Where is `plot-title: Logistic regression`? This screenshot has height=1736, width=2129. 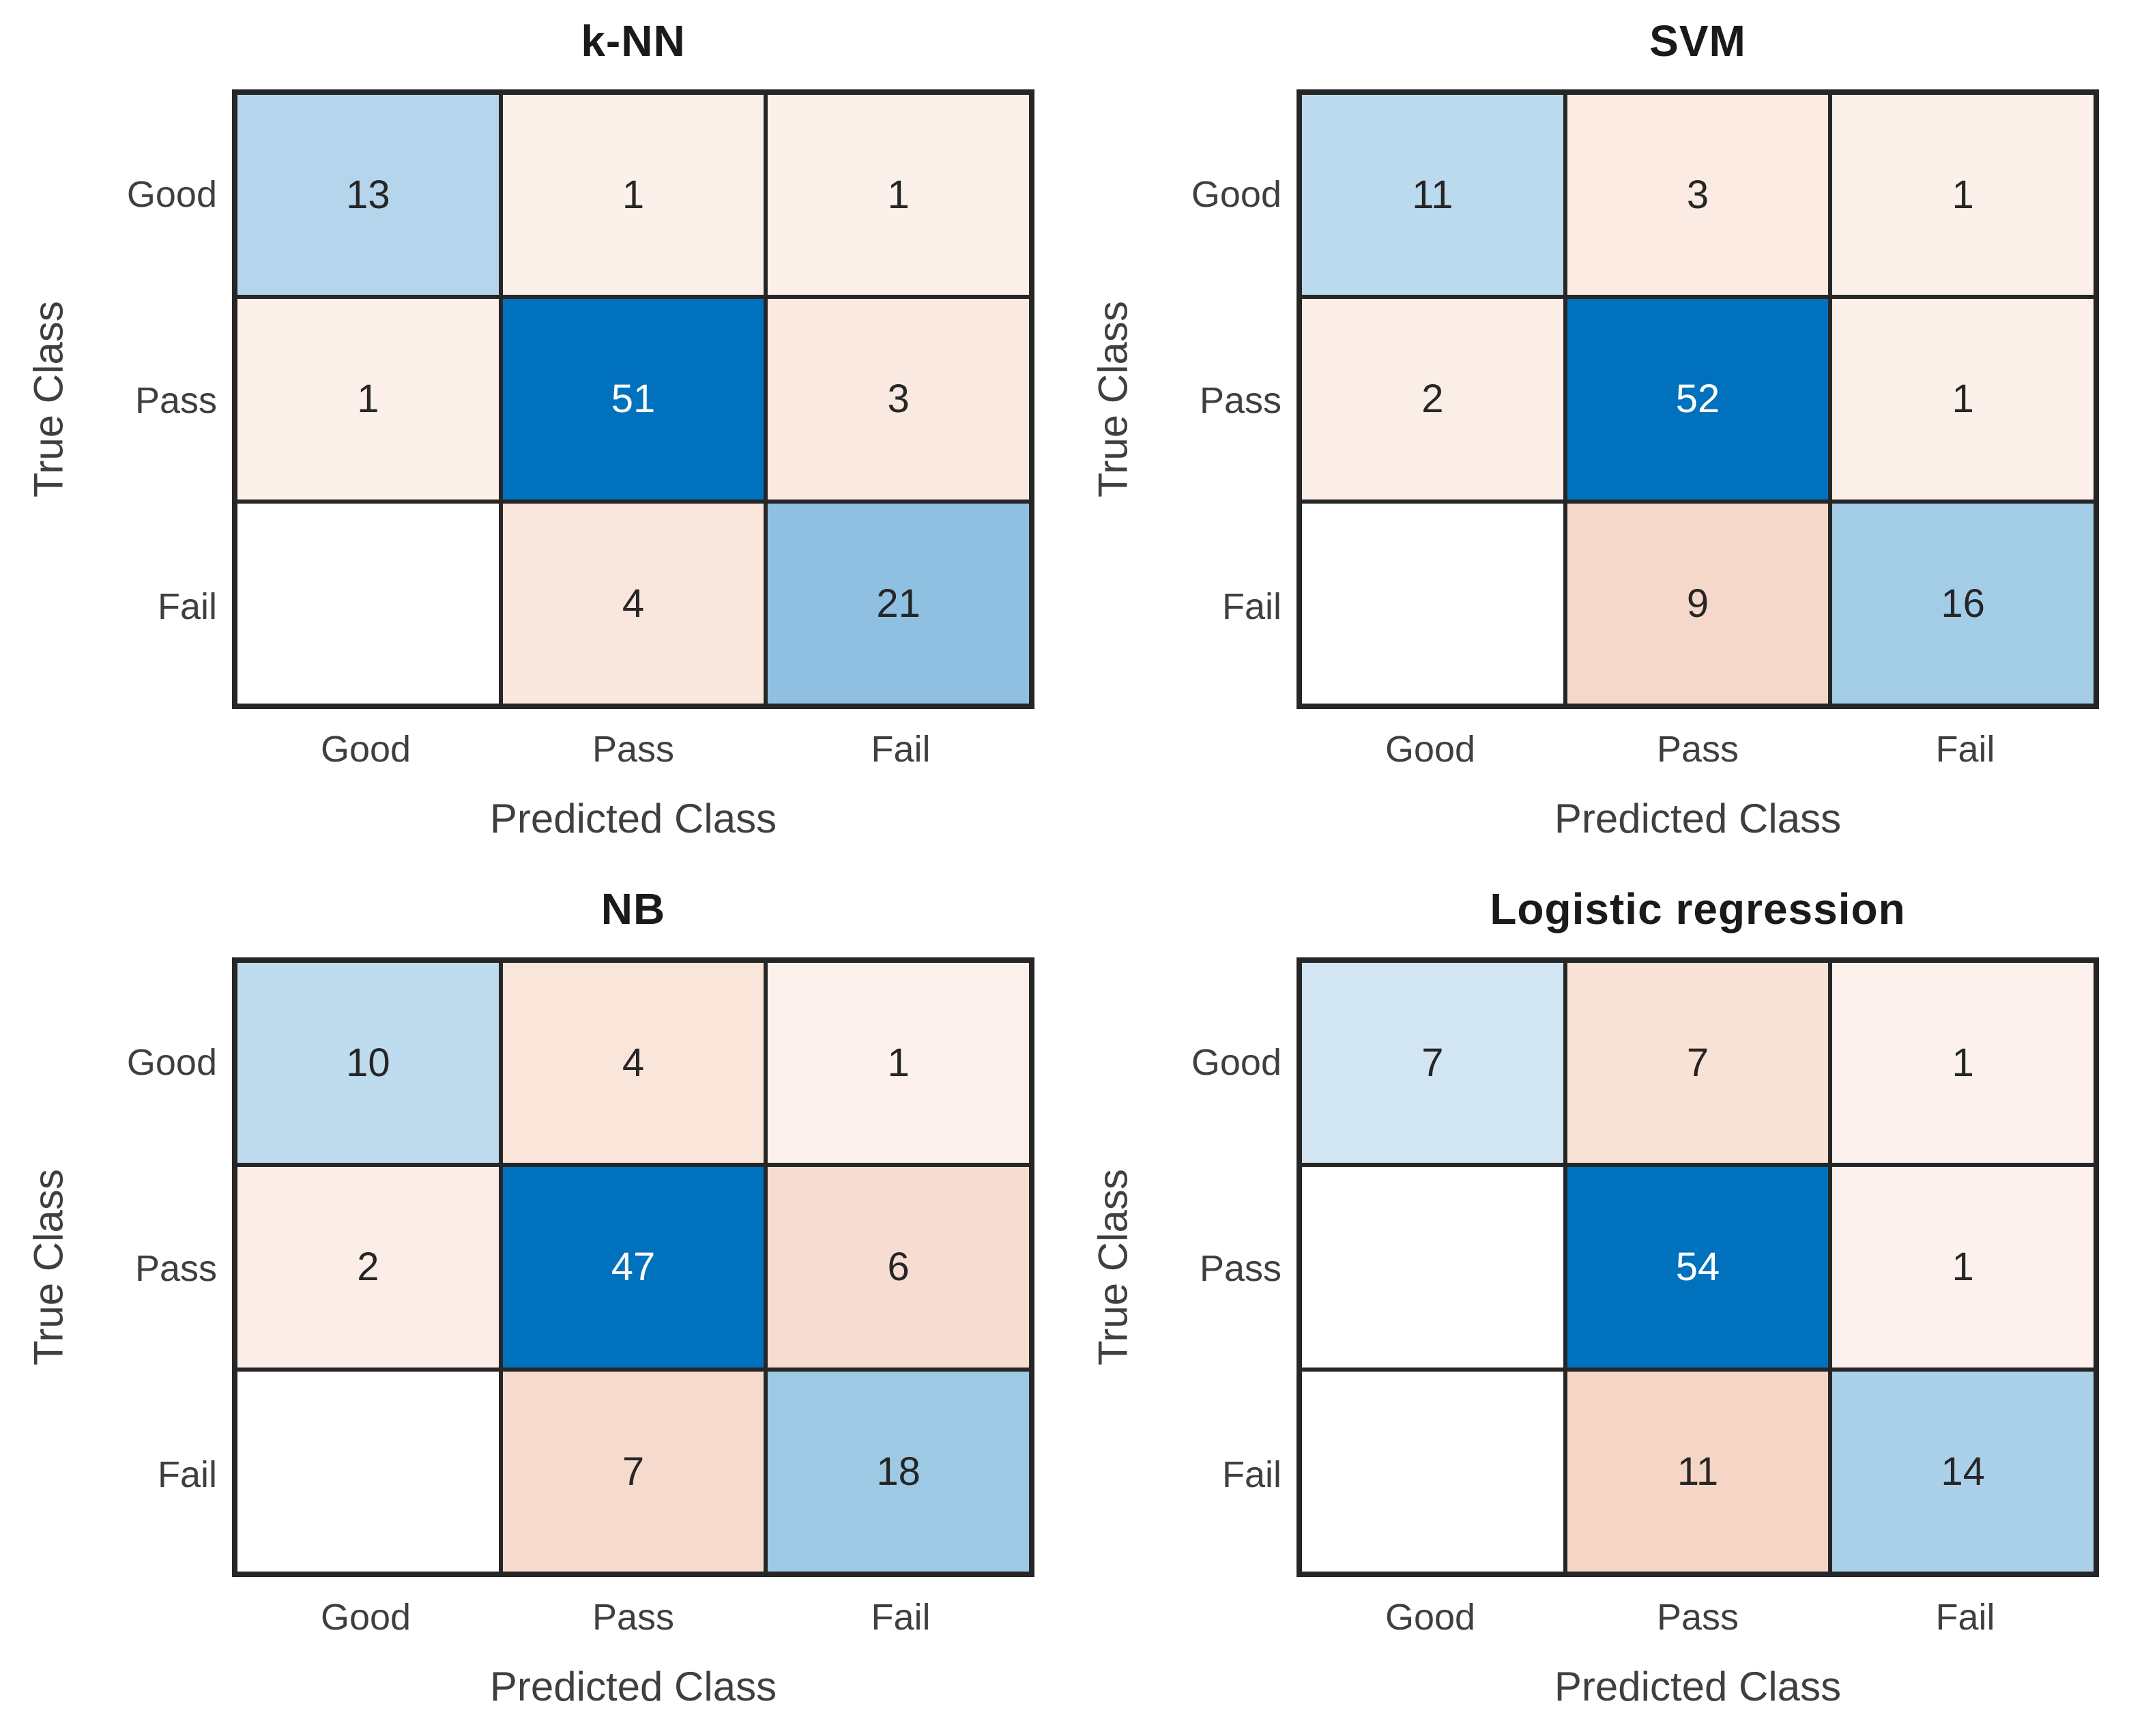
plot-title: Logistic regression is located at coordinates (1698, 909).